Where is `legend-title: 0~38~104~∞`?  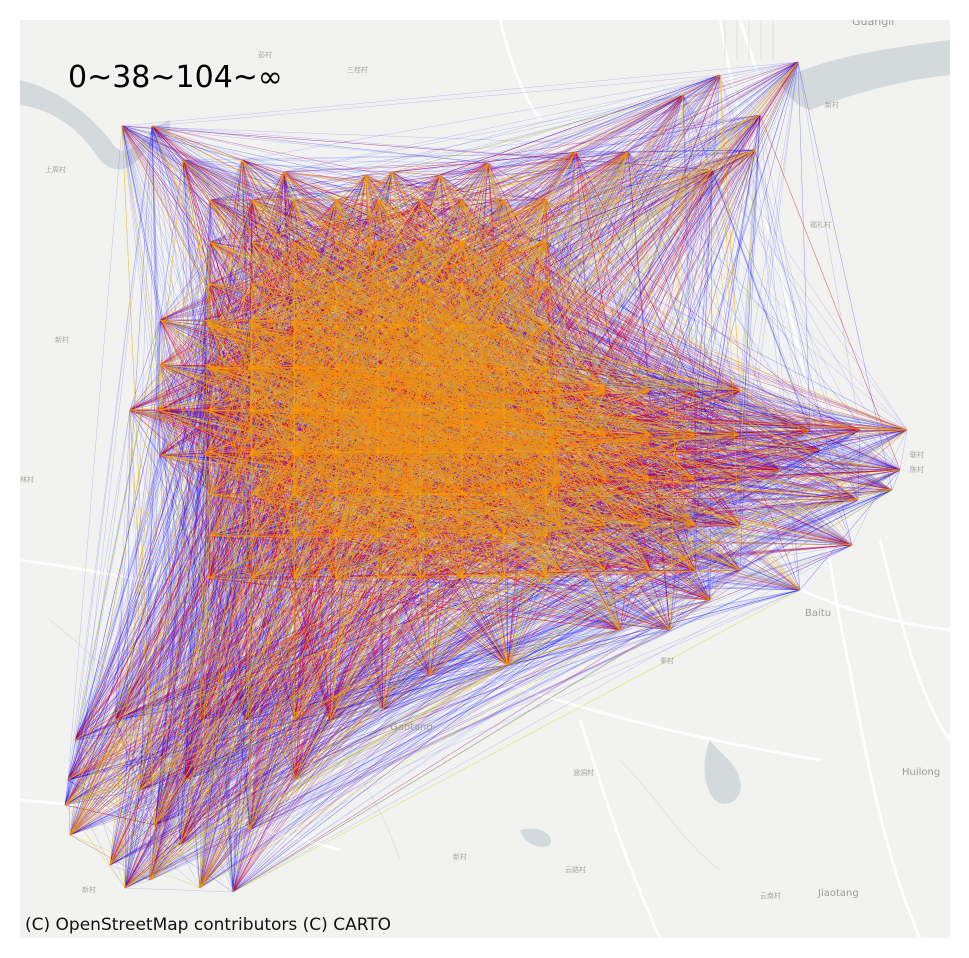 legend-title: 0~38~104~∞ is located at coordinates (175, 77).